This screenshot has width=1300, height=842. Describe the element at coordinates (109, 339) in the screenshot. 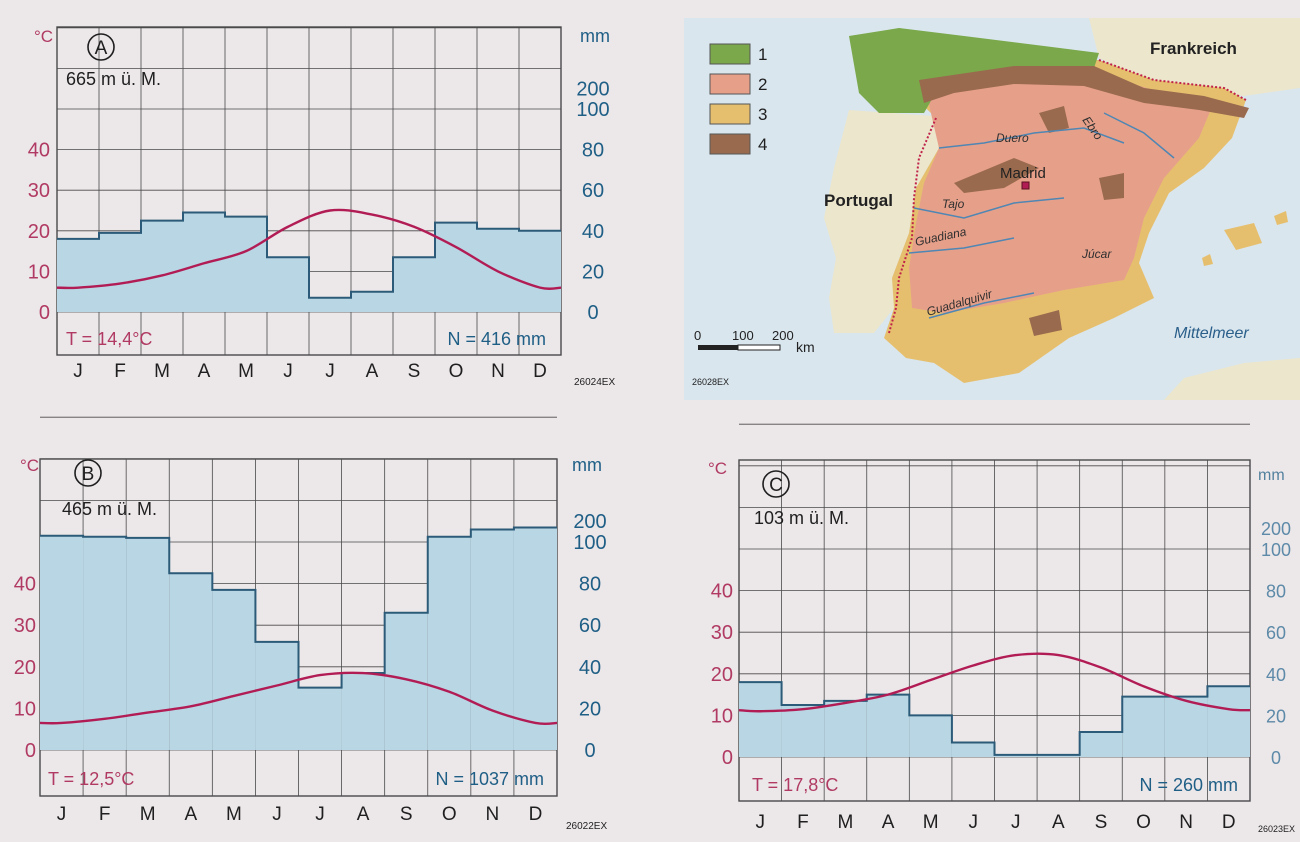

I see `annual-temp-label: T = 14,4°C` at that location.